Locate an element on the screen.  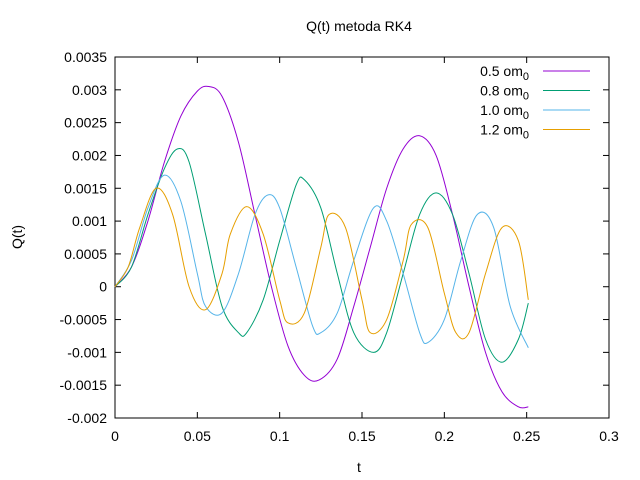
x-tick-label: 0 is located at coordinates (115, 436).